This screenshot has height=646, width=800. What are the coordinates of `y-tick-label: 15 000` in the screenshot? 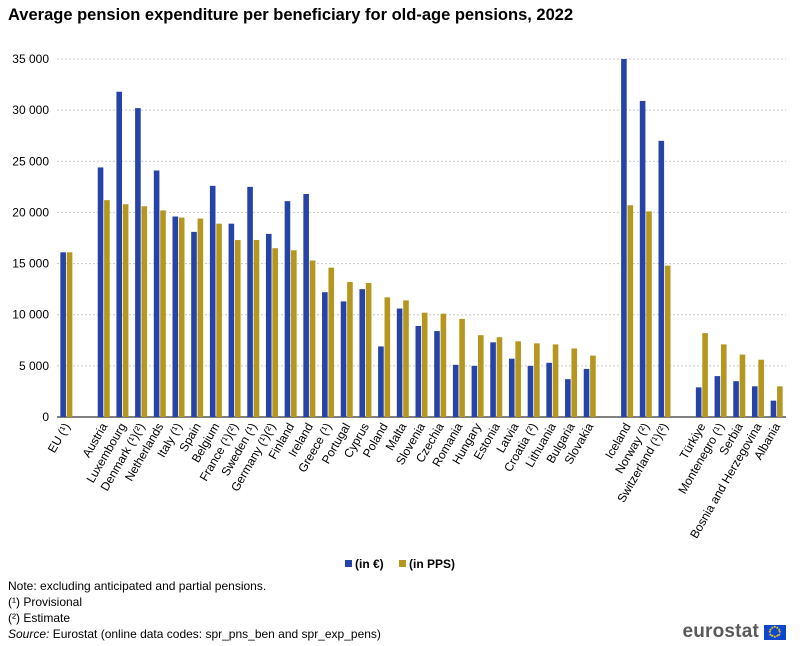 It's located at (30, 264).